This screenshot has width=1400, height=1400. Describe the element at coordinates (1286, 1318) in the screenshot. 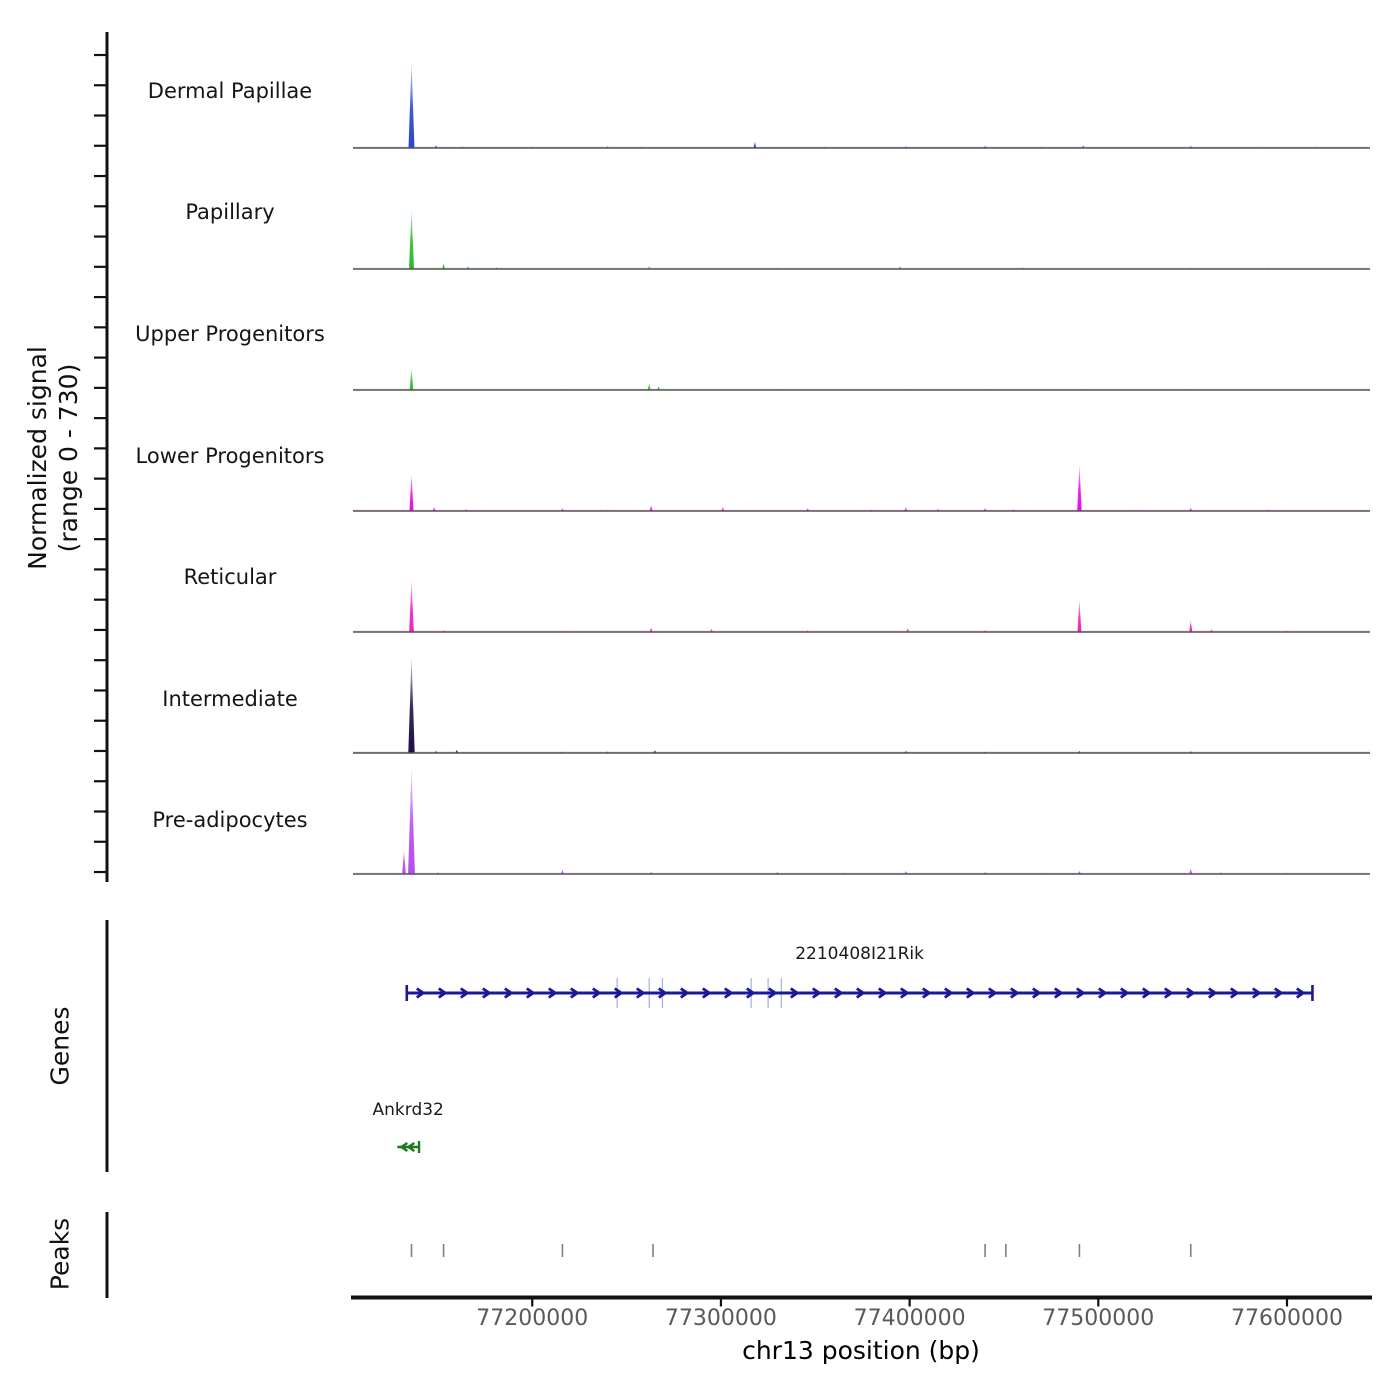

I see `x-tick-label-4: 77600000` at that location.